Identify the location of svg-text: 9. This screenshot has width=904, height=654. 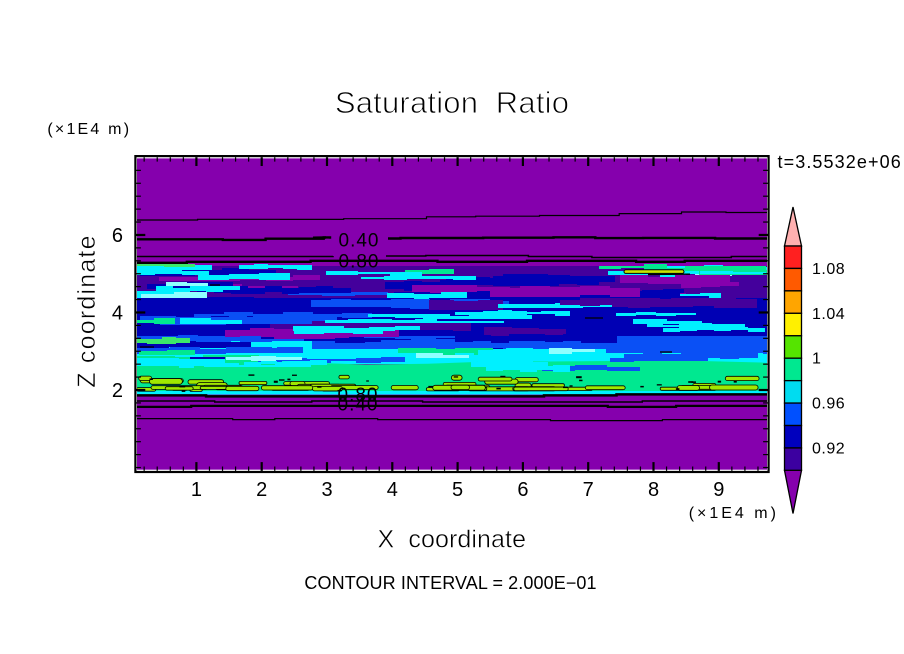
(718, 490).